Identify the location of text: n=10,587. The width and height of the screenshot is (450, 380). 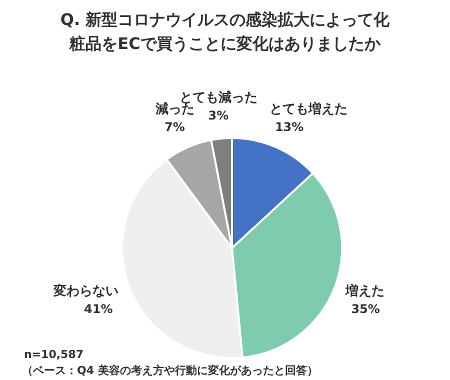
(54, 354).